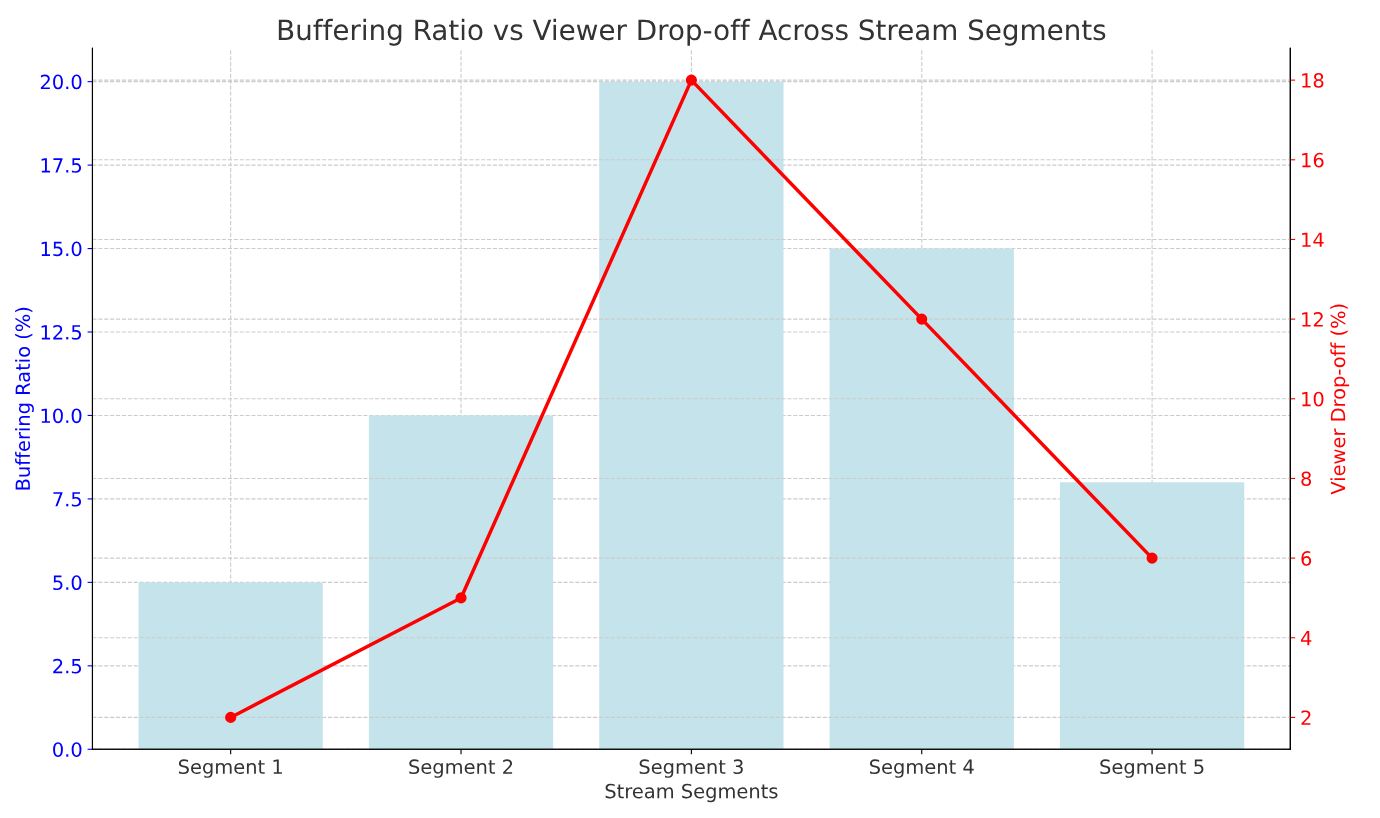 Image resolution: width=1380 pixels, height=818 pixels. What do you see at coordinates (67, 749) in the screenshot?
I see `y-tick-label: 0.0` at bounding box center [67, 749].